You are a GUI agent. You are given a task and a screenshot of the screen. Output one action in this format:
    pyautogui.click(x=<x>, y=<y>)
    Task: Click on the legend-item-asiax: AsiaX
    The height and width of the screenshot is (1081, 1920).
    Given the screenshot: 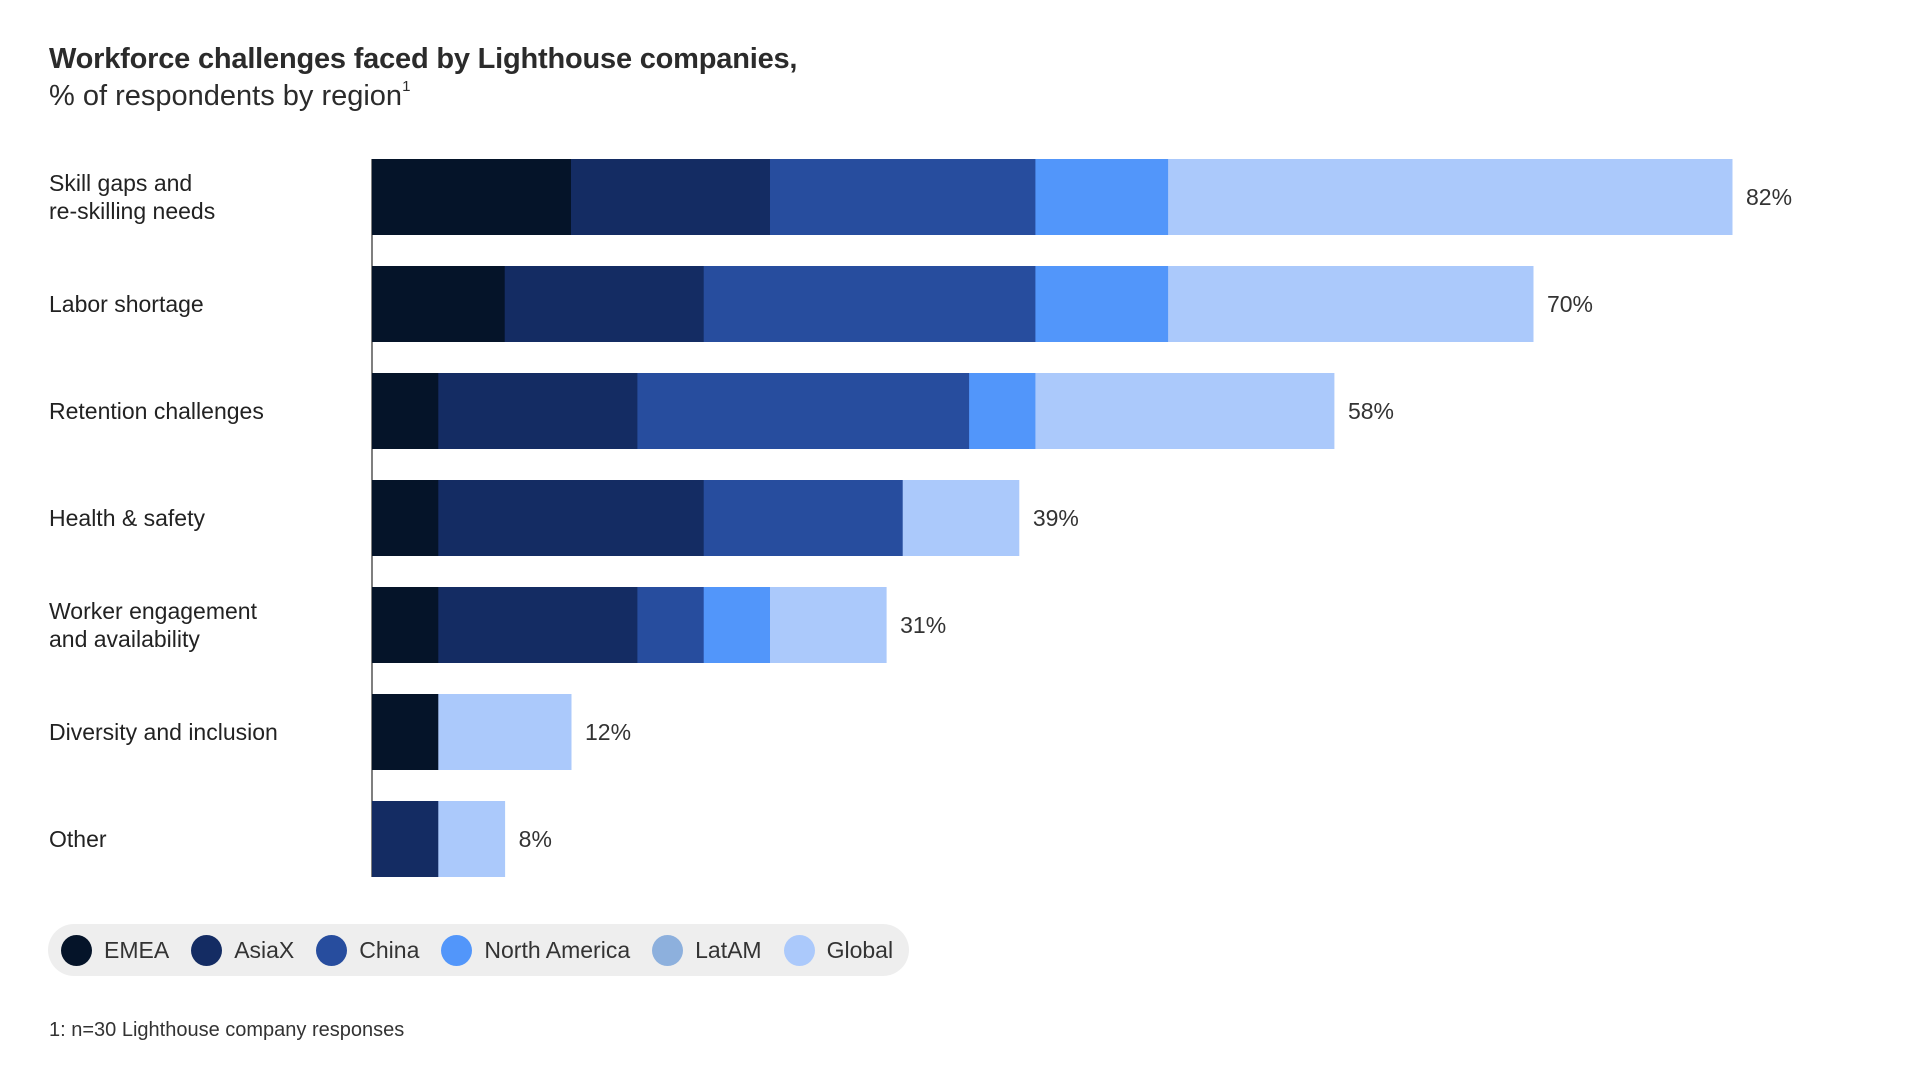 What is the action you would take?
    pyautogui.click(x=243, y=950)
    